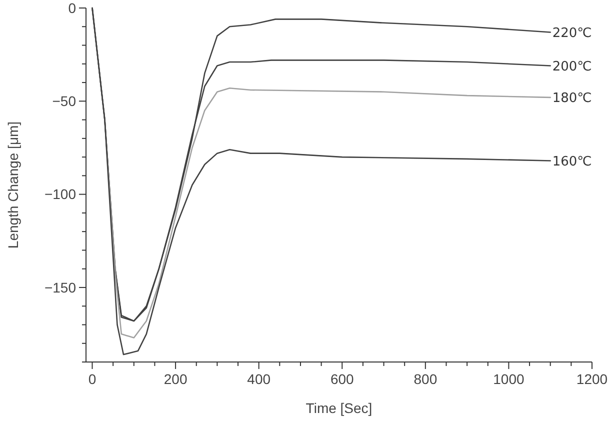  I want to click on x-tick-label: 800, so click(426, 379).